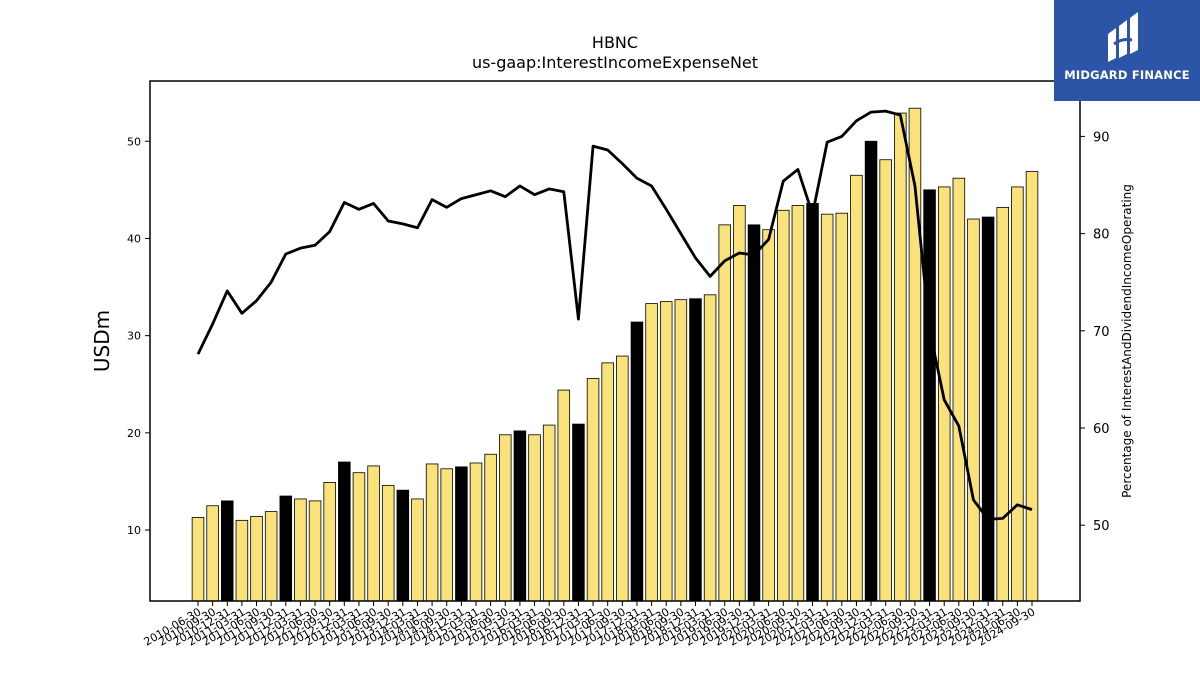  Describe the element at coordinates (1101, 526) in the screenshot. I see `y2-tick-label-50: 50` at that location.